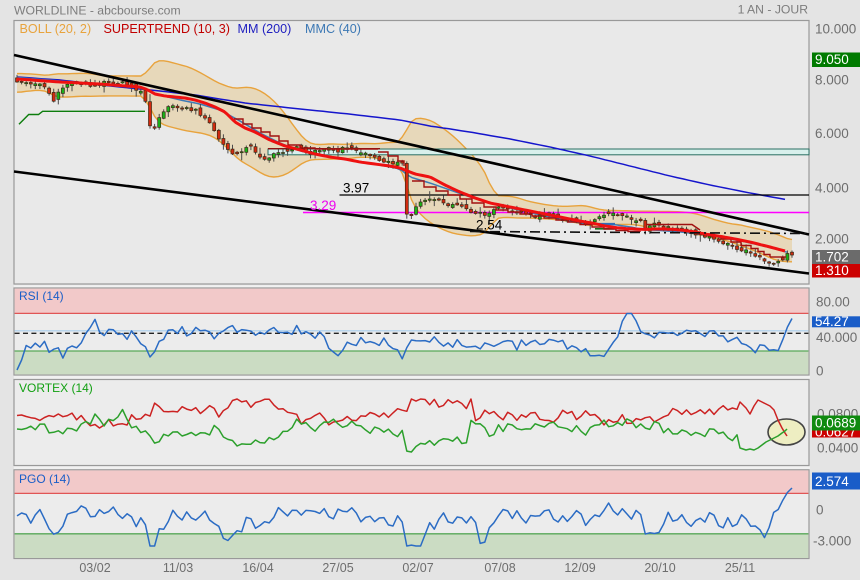 Image resolution: width=860 pixels, height=580 pixels. I want to click on svg-text: VORTEX (14), so click(56, 388).